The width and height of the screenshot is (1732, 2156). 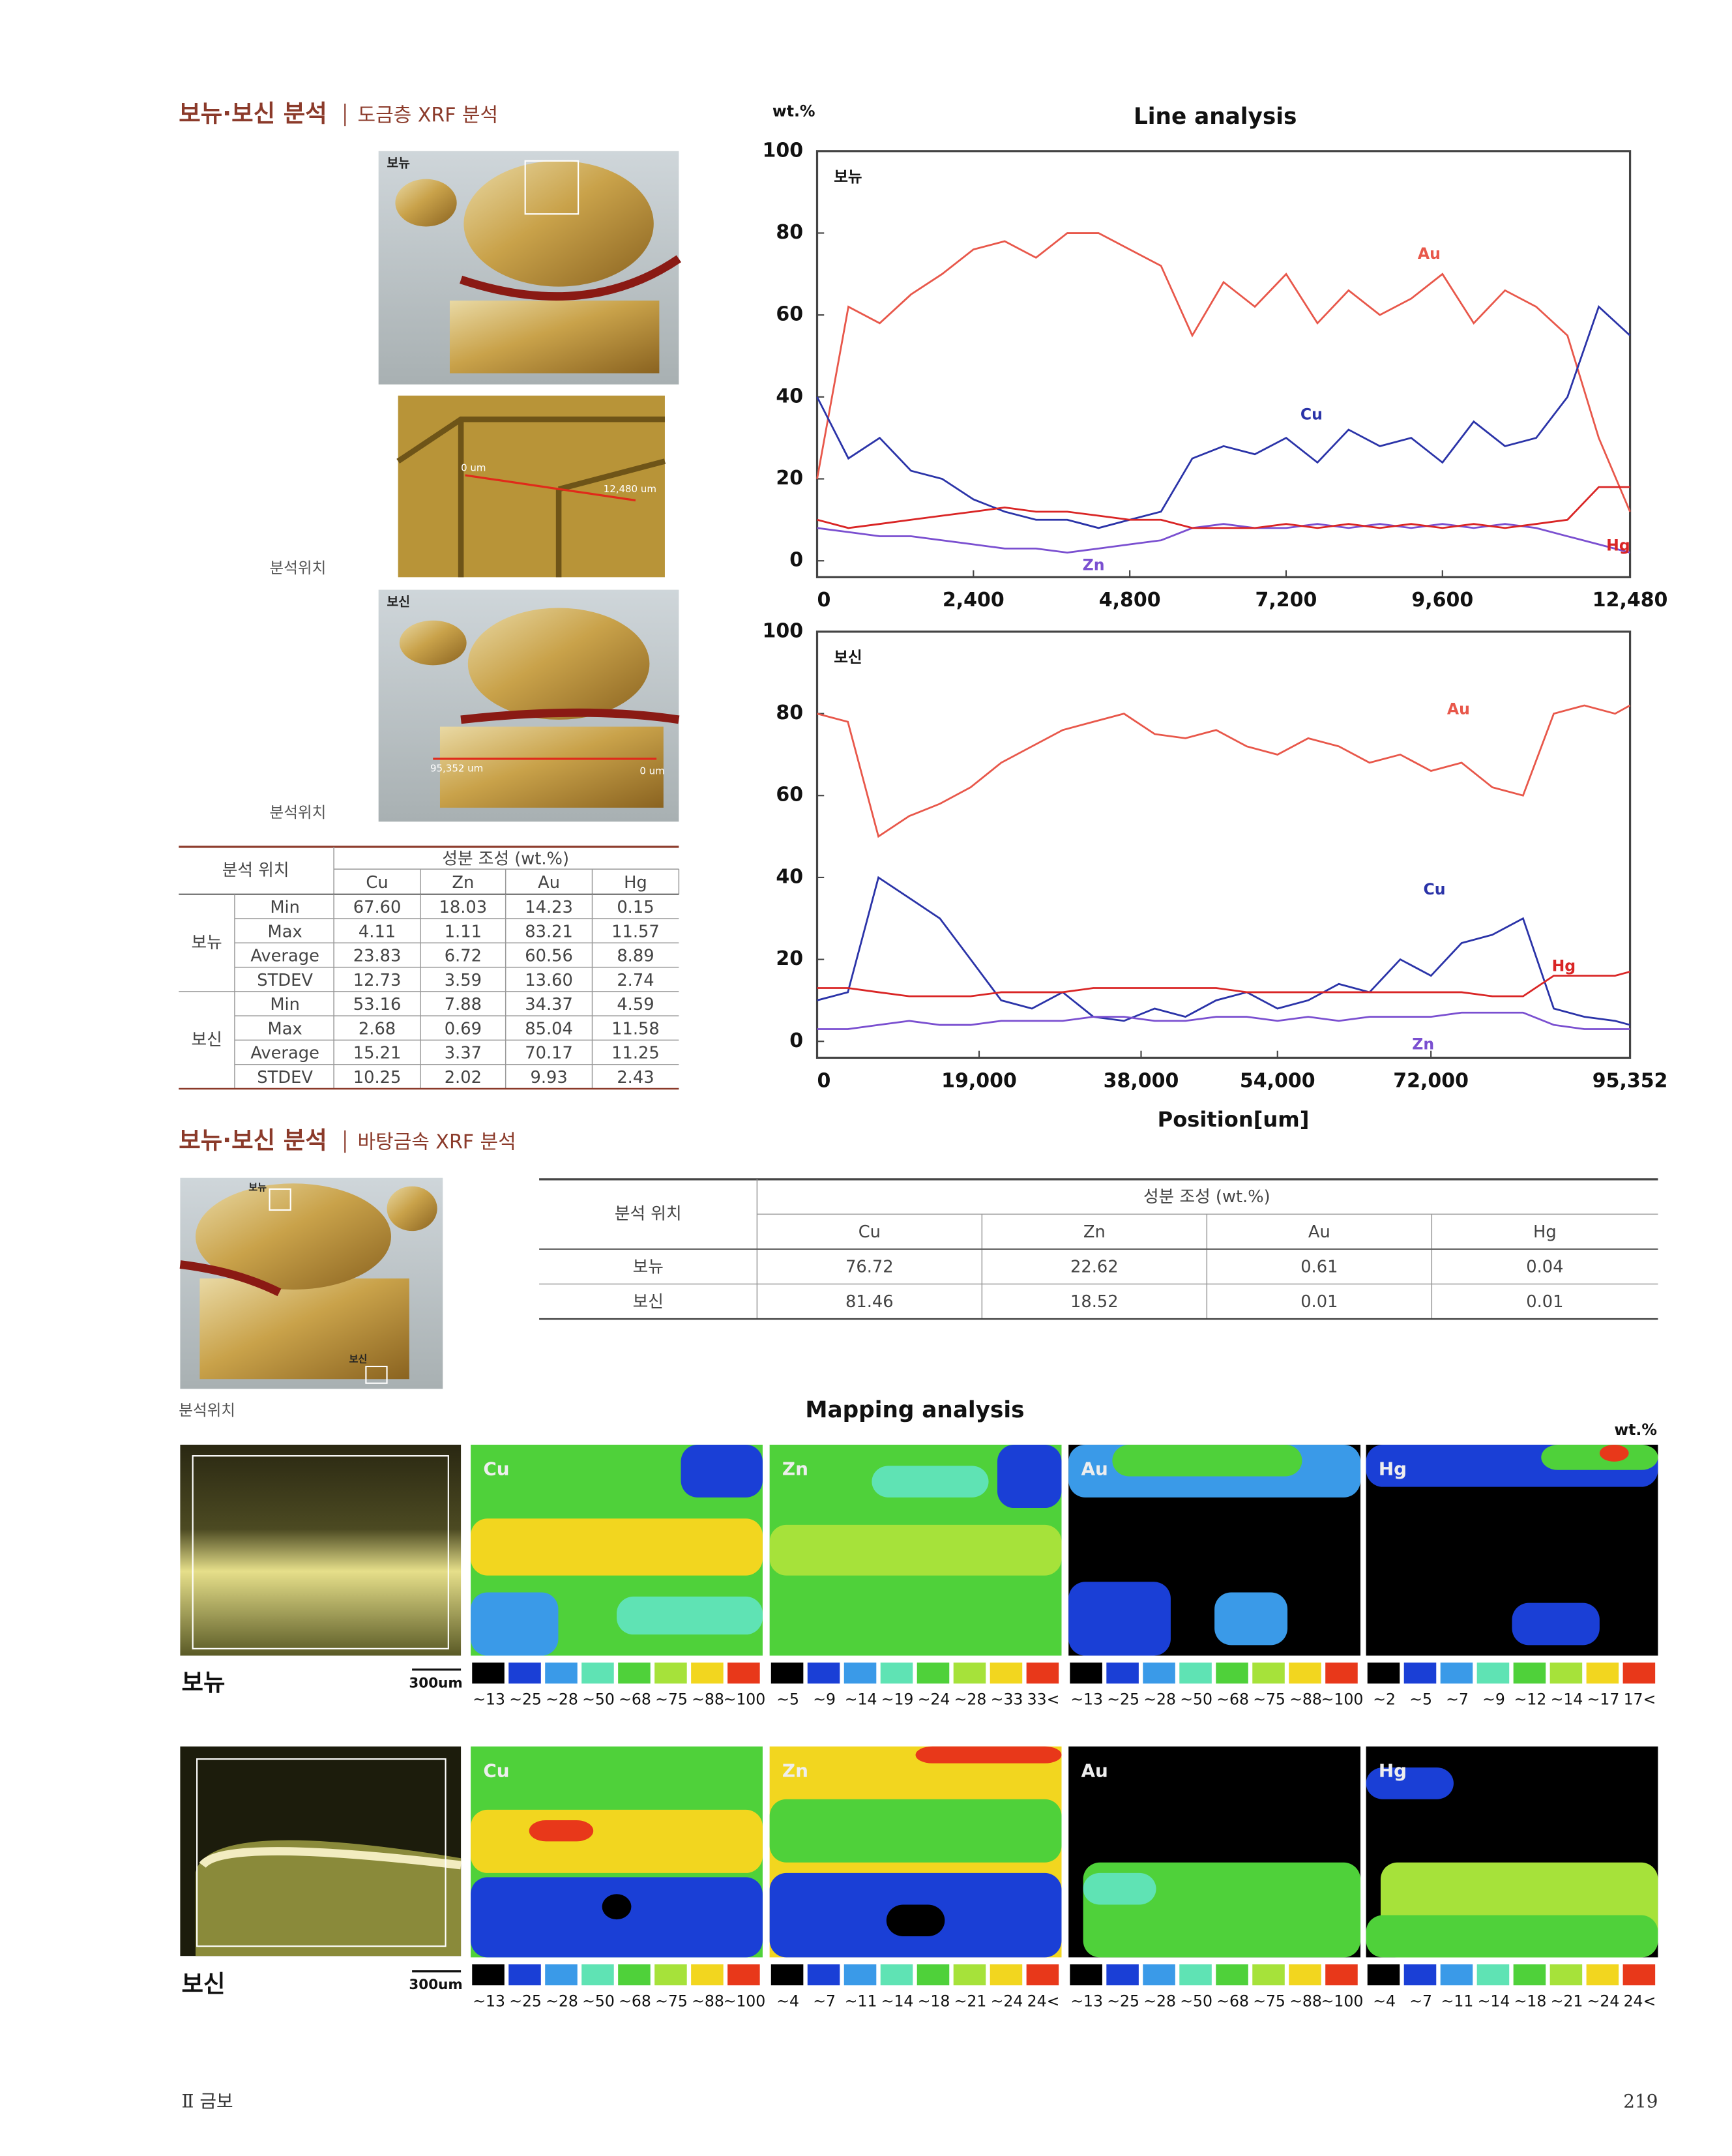 What do you see at coordinates (549, 1004) in the screenshot?
I see `cell: 34.37` at bounding box center [549, 1004].